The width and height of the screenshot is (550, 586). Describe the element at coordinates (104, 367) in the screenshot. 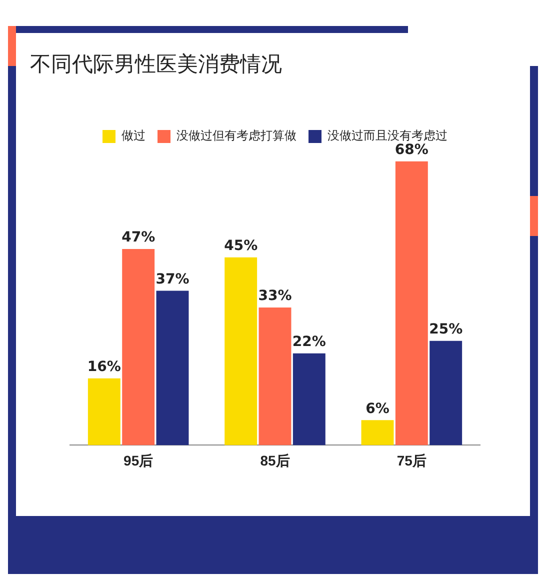

I see `data-label: 16%` at that location.